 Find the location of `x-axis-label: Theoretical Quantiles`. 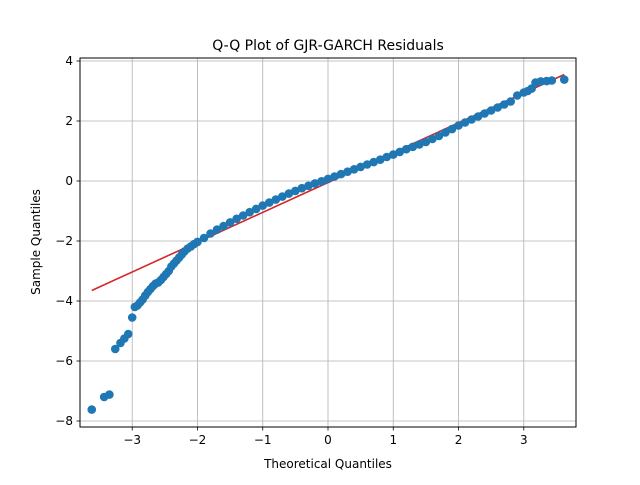

x-axis-label: Theoretical Quantiles is located at coordinates (327, 464).